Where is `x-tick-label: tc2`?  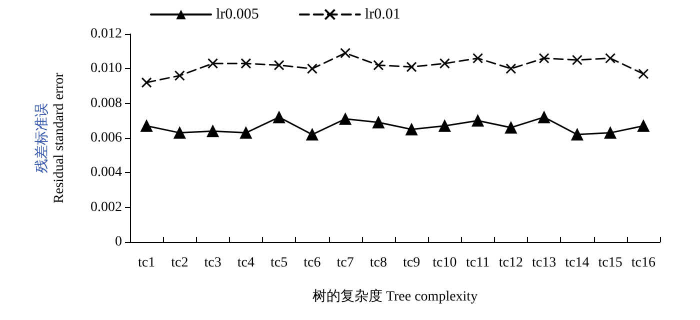
x-tick-label: tc2 is located at coordinates (179, 263).